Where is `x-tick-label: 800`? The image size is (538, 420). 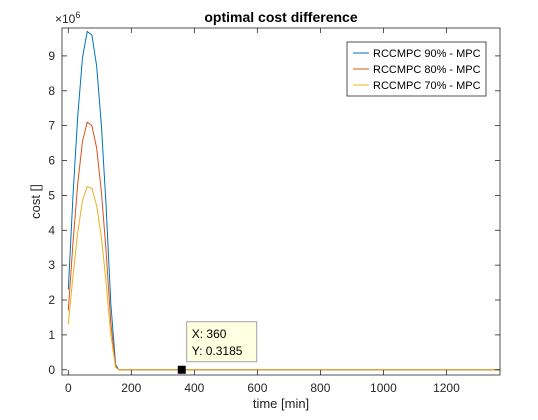
x-tick-label: 800 is located at coordinates (320, 388).